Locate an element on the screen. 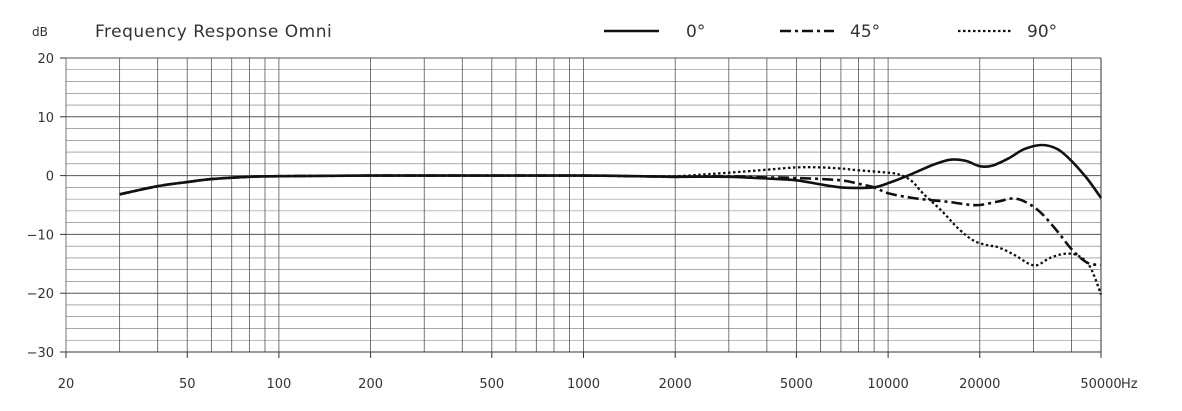 This screenshot has height=411, width=1182. y-axis-unit: dB is located at coordinates (40, 32).